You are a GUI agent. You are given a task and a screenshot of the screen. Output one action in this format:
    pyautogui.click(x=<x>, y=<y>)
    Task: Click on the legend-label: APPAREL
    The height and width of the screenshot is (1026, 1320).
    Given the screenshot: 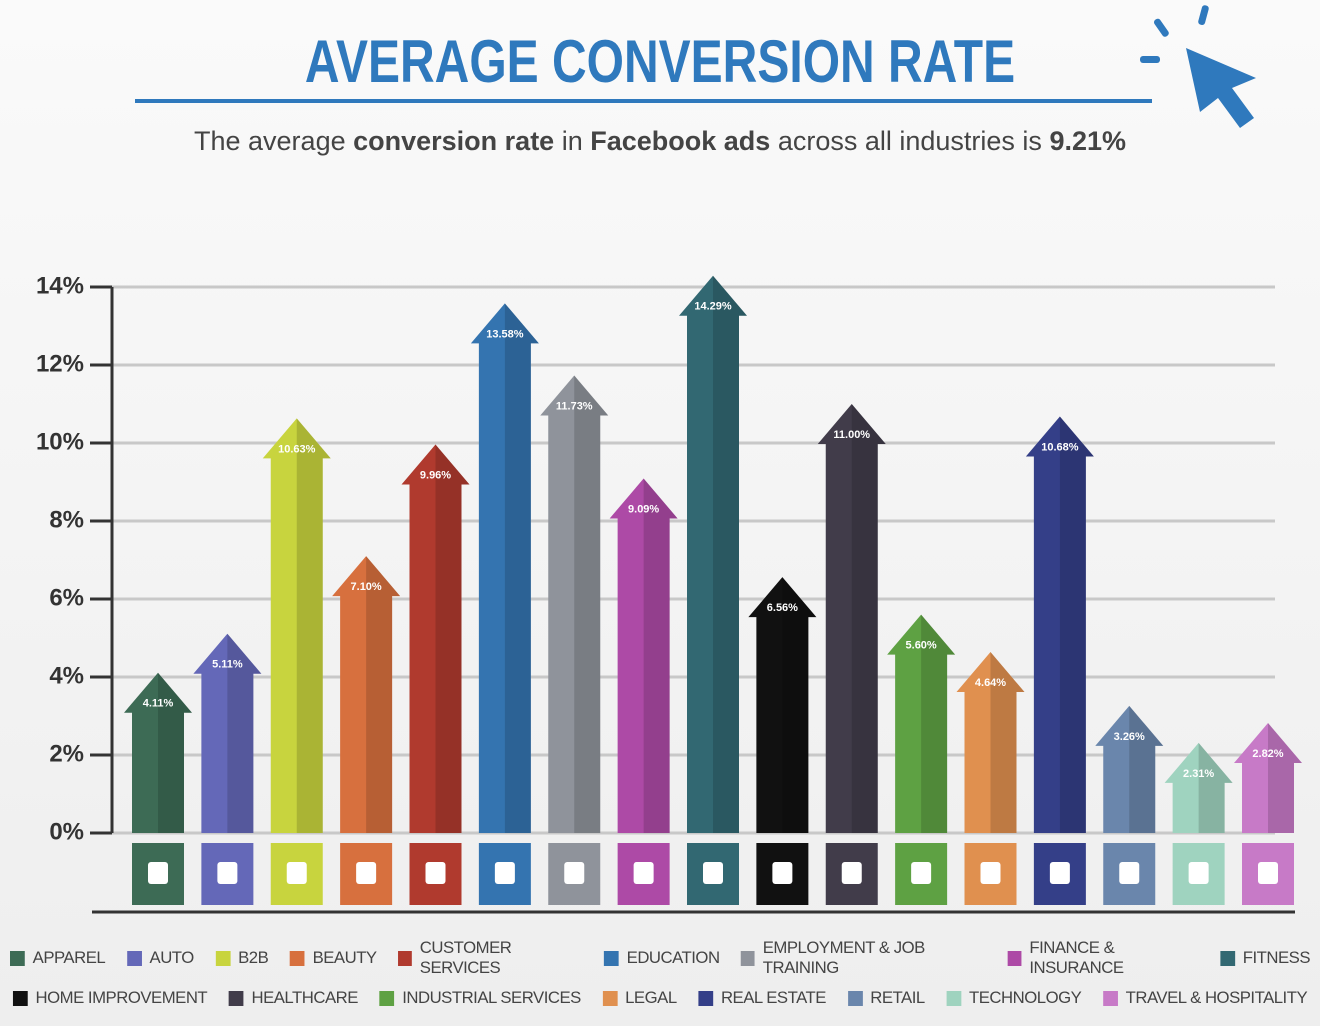 What is the action you would take?
    pyautogui.click(x=69, y=957)
    